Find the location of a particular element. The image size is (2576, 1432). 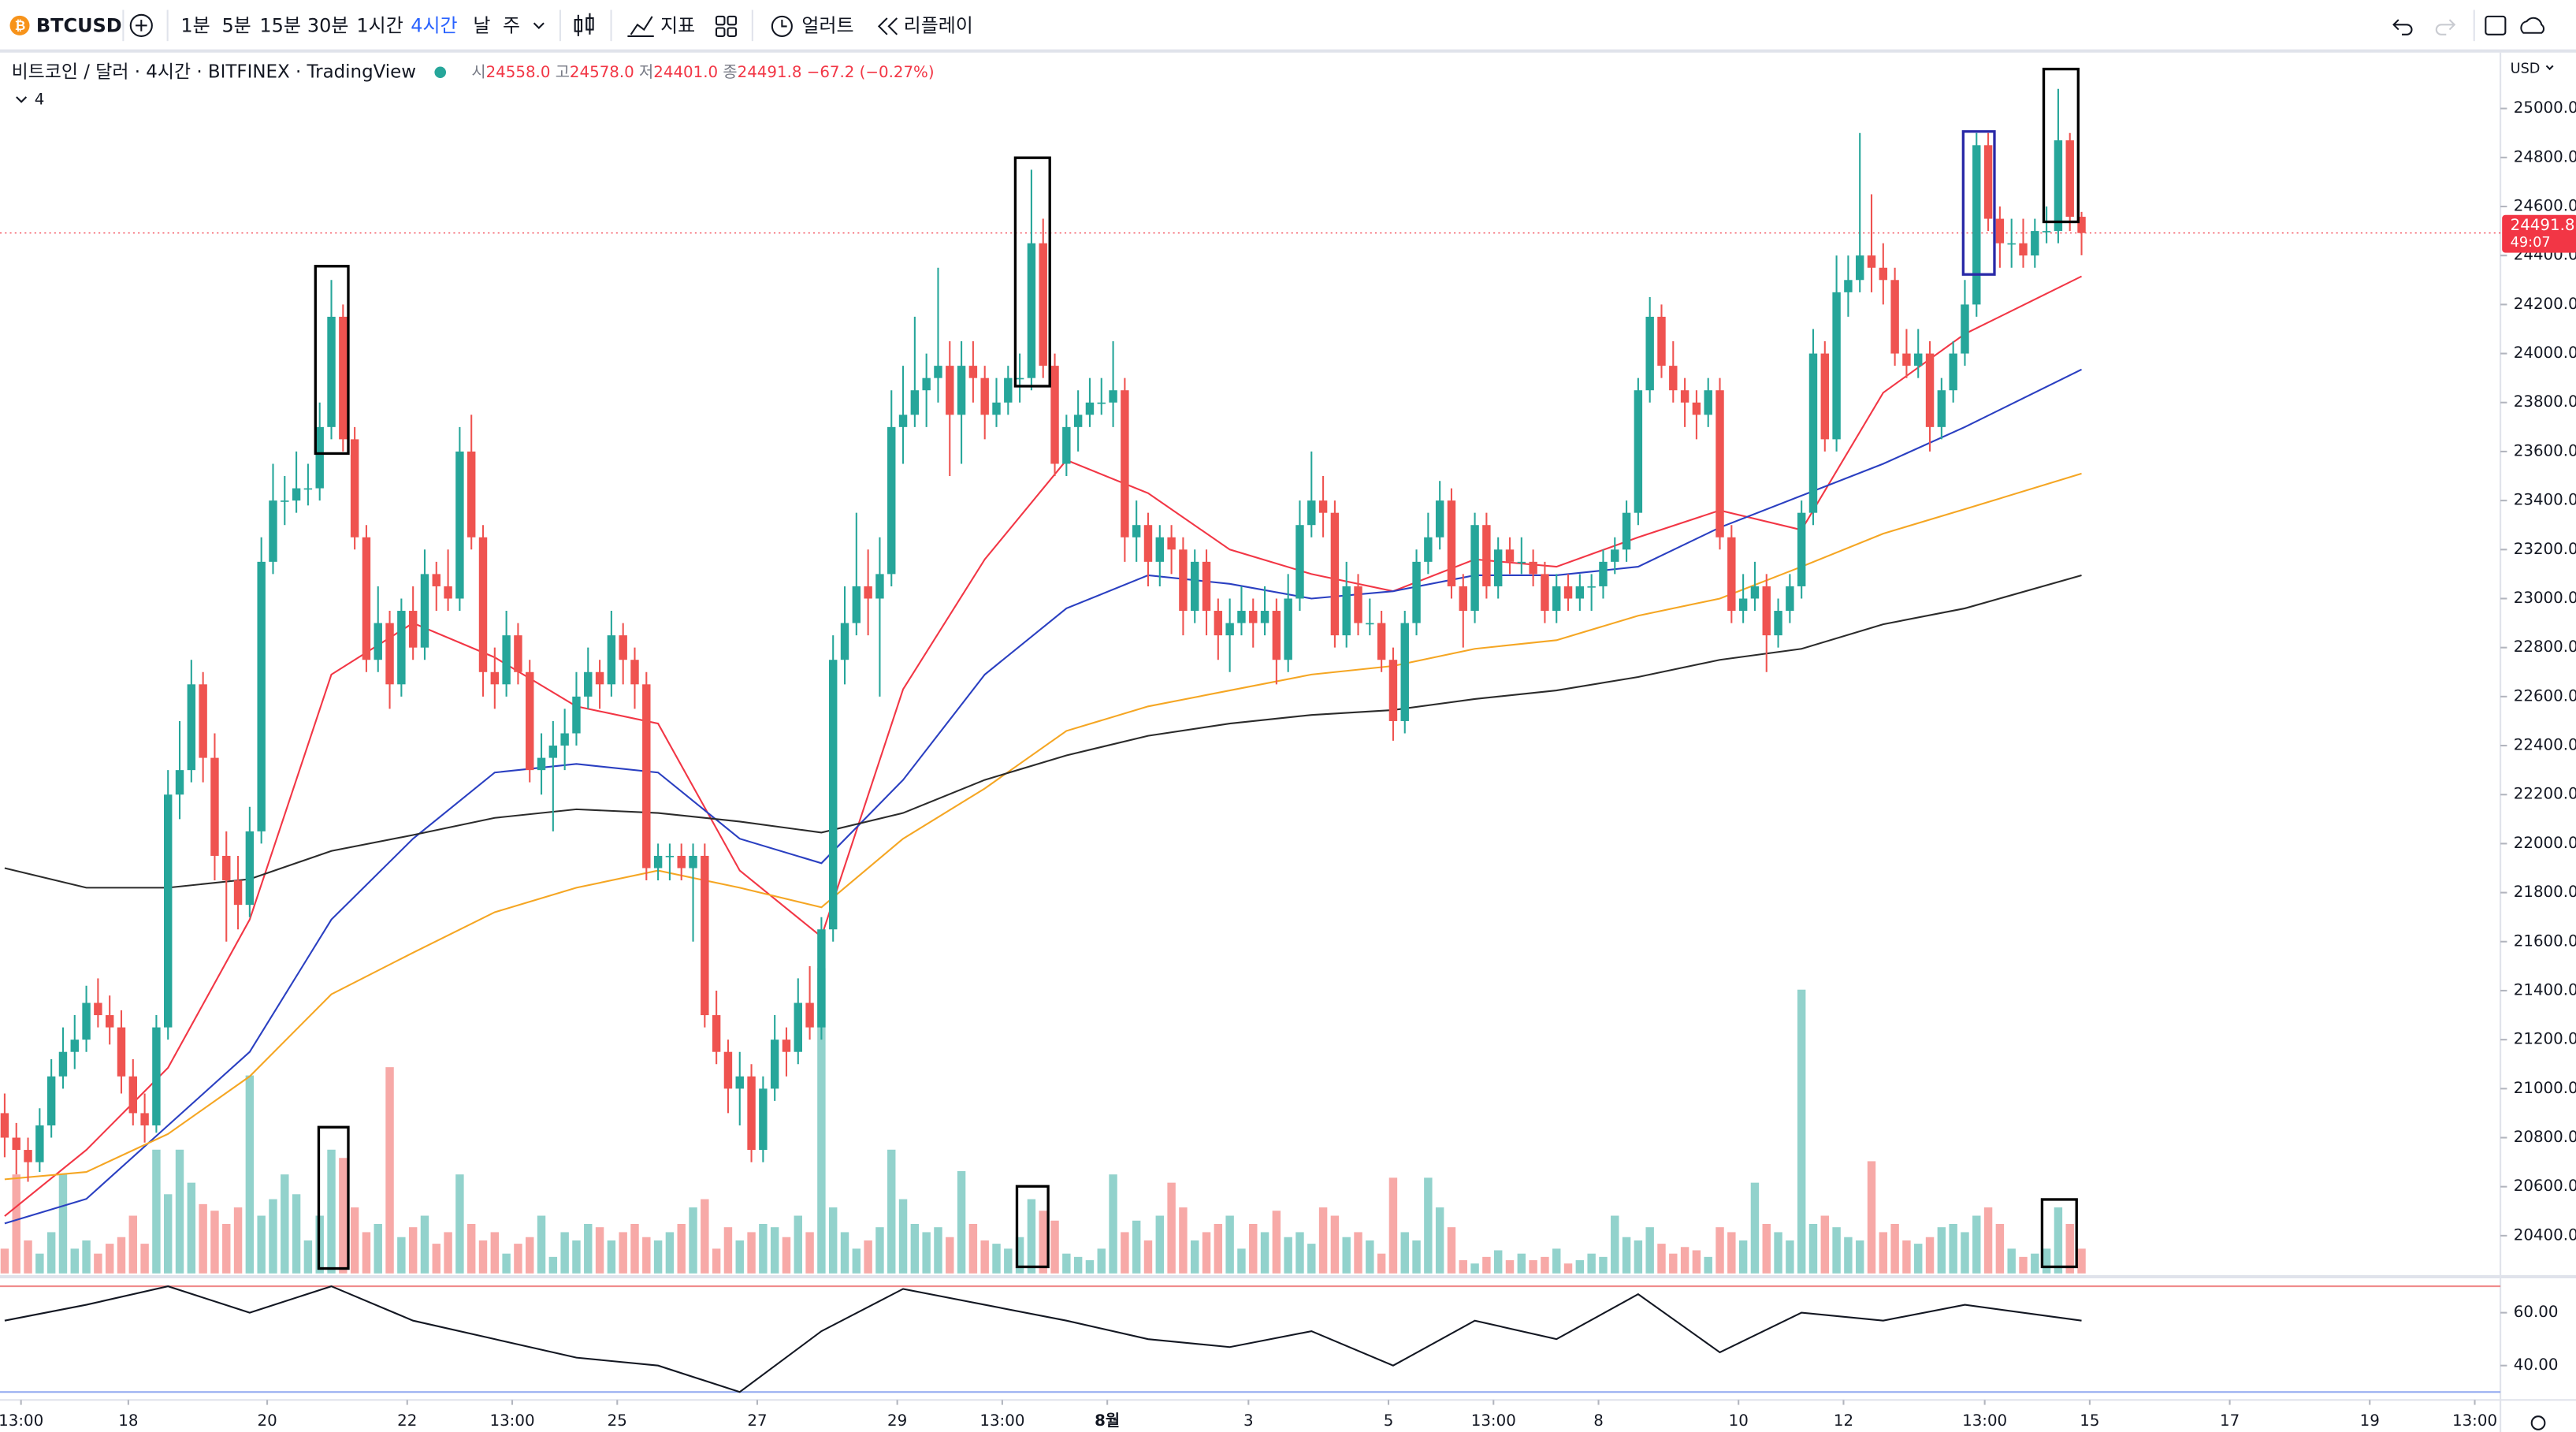

layout-icon is located at coordinates (726, 26).